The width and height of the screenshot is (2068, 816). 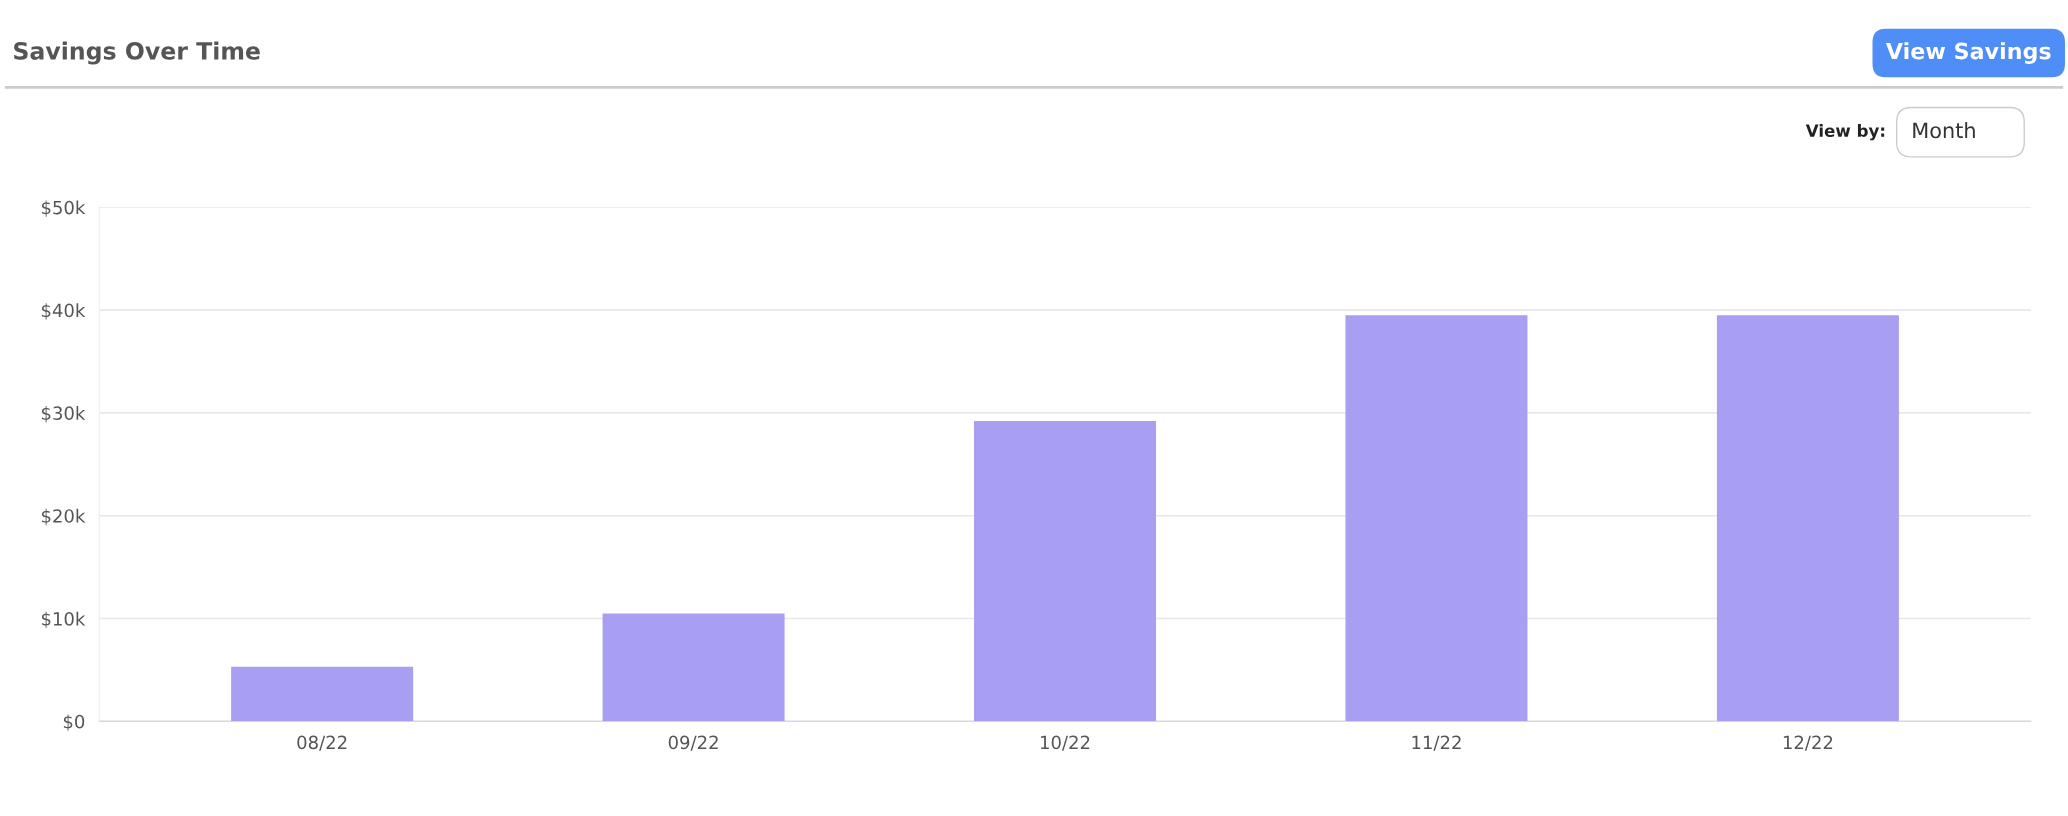 I want to click on x-tick-label: 09/22, so click(x=693, y=743).